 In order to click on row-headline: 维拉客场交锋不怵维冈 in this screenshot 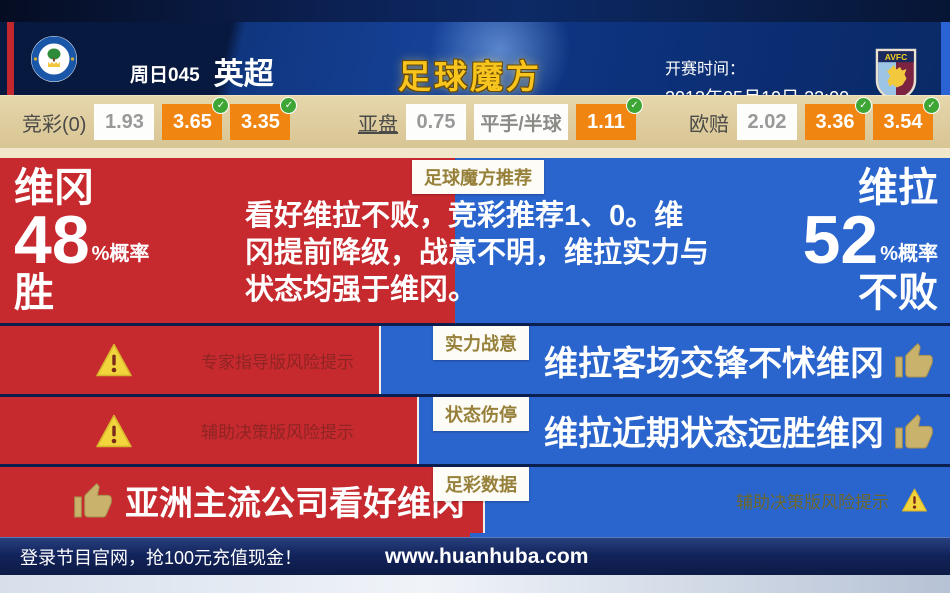, I will do `click(747, 360)`.